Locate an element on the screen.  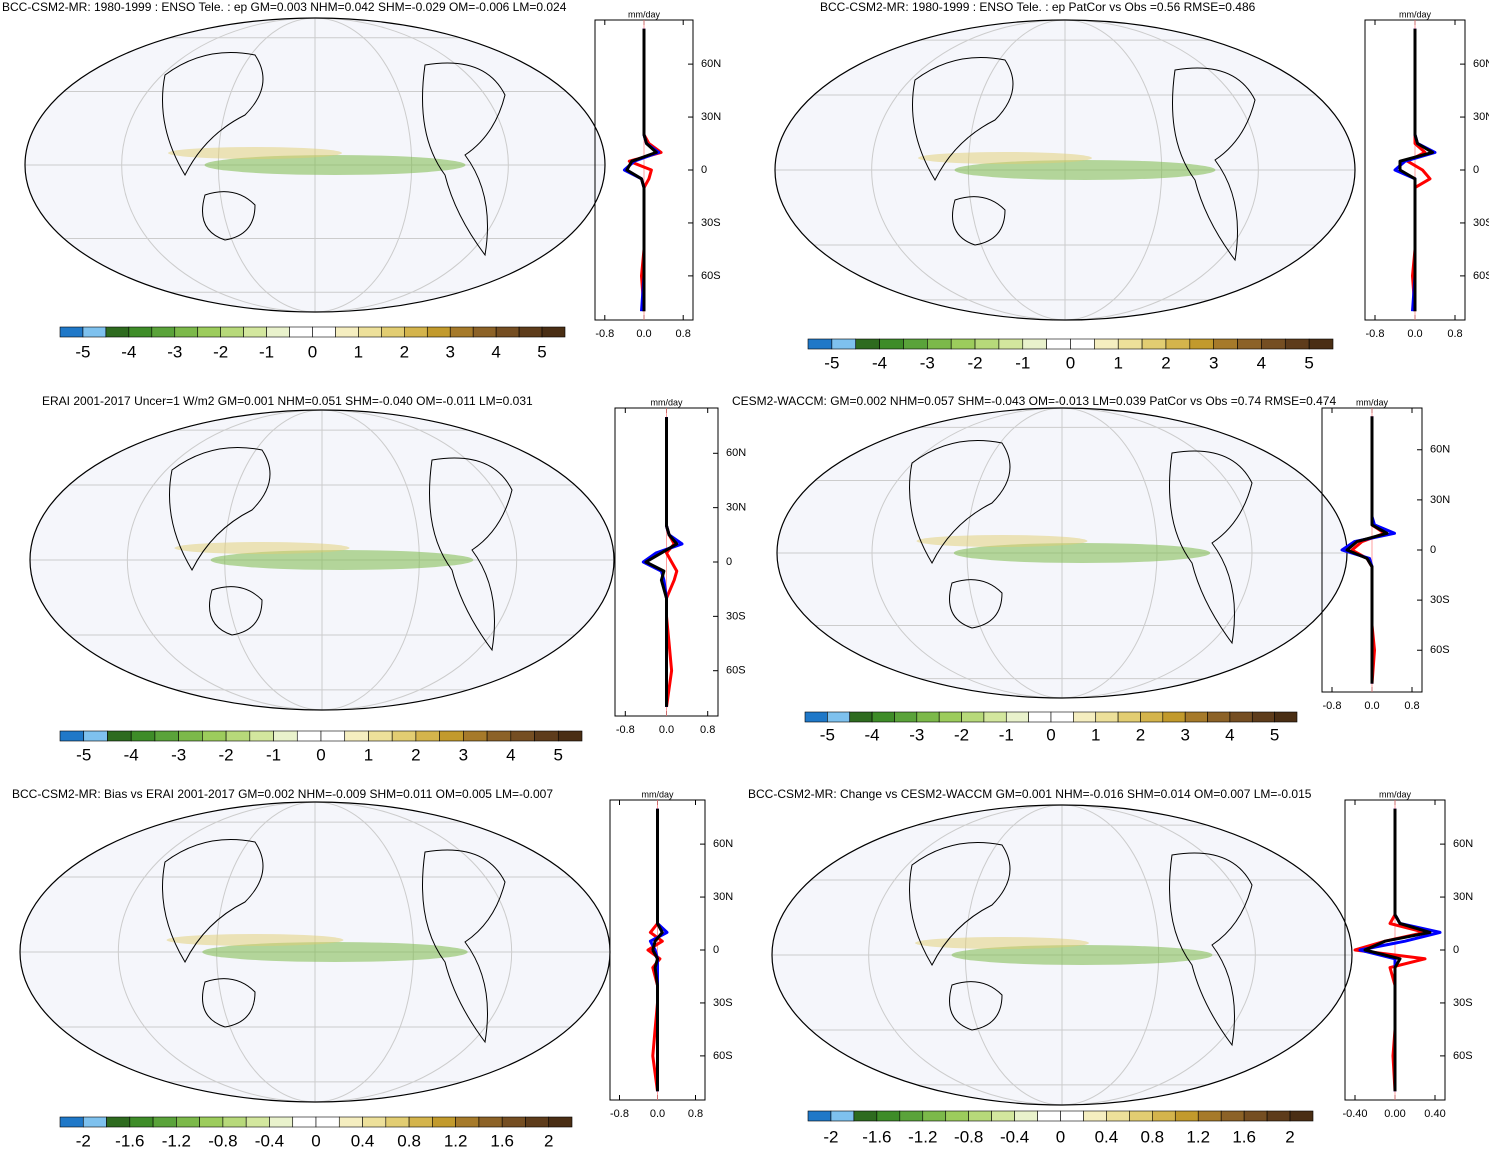
colorbar-label: 5 is located at coordinates (541, 351).